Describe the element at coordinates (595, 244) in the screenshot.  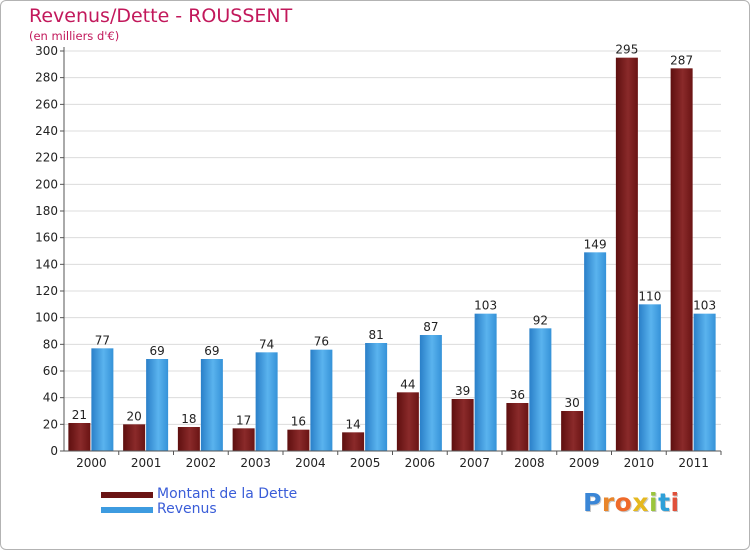
I see `data-label-revenus: 149` at that location.